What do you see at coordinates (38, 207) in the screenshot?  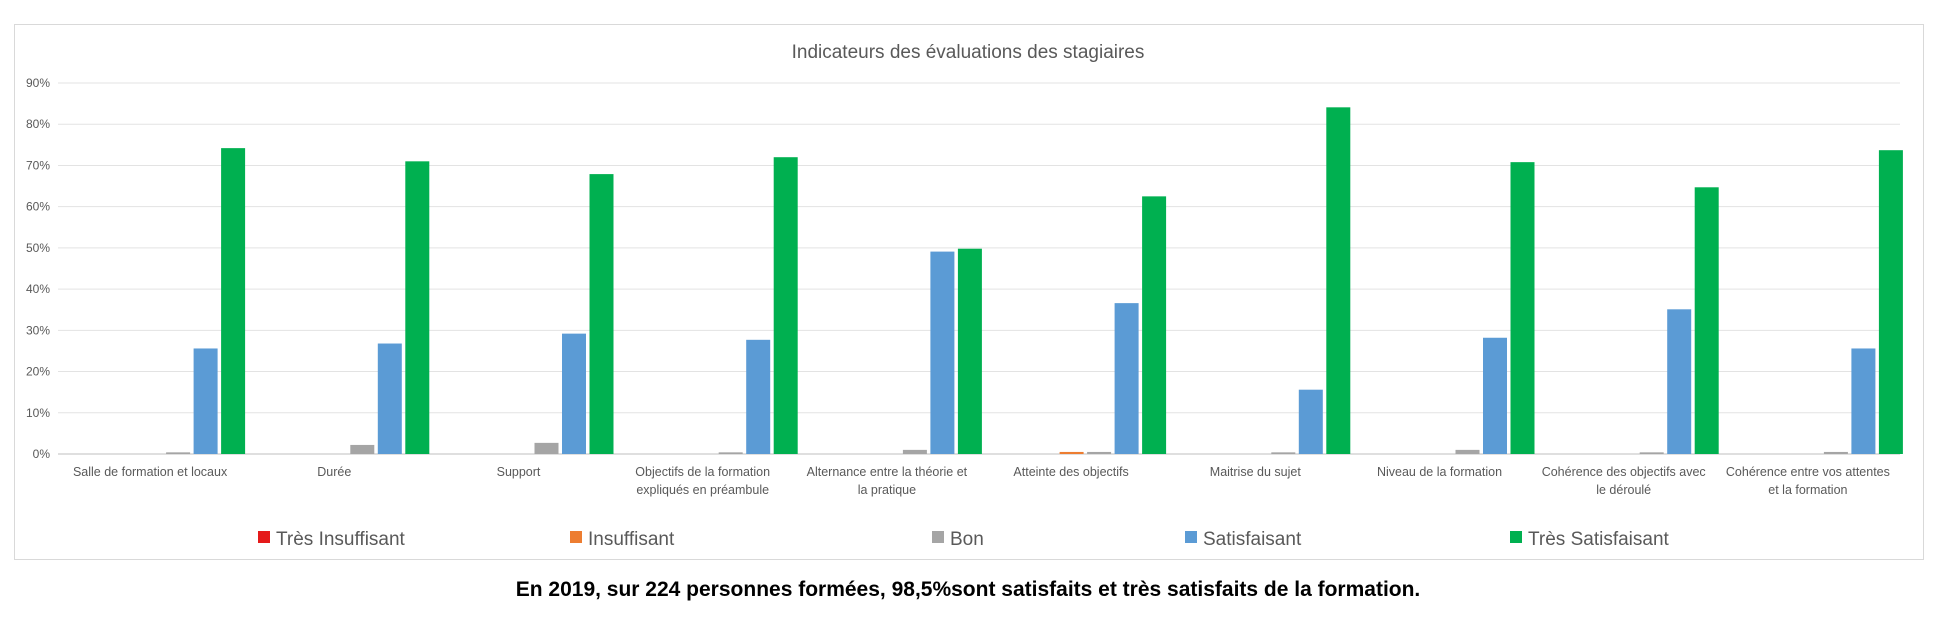 I see `y-tick-label: 60%` at bounding box center [38, 207].